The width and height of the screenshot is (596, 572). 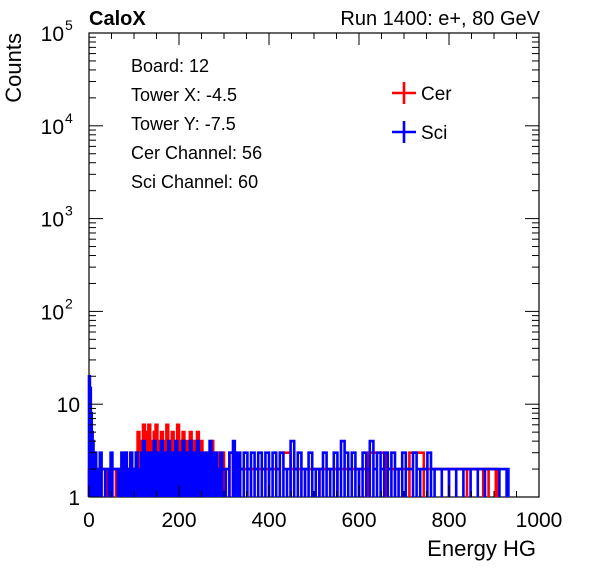 I want to click on header-label-calox: CaloX, so click(x=117, y=19).